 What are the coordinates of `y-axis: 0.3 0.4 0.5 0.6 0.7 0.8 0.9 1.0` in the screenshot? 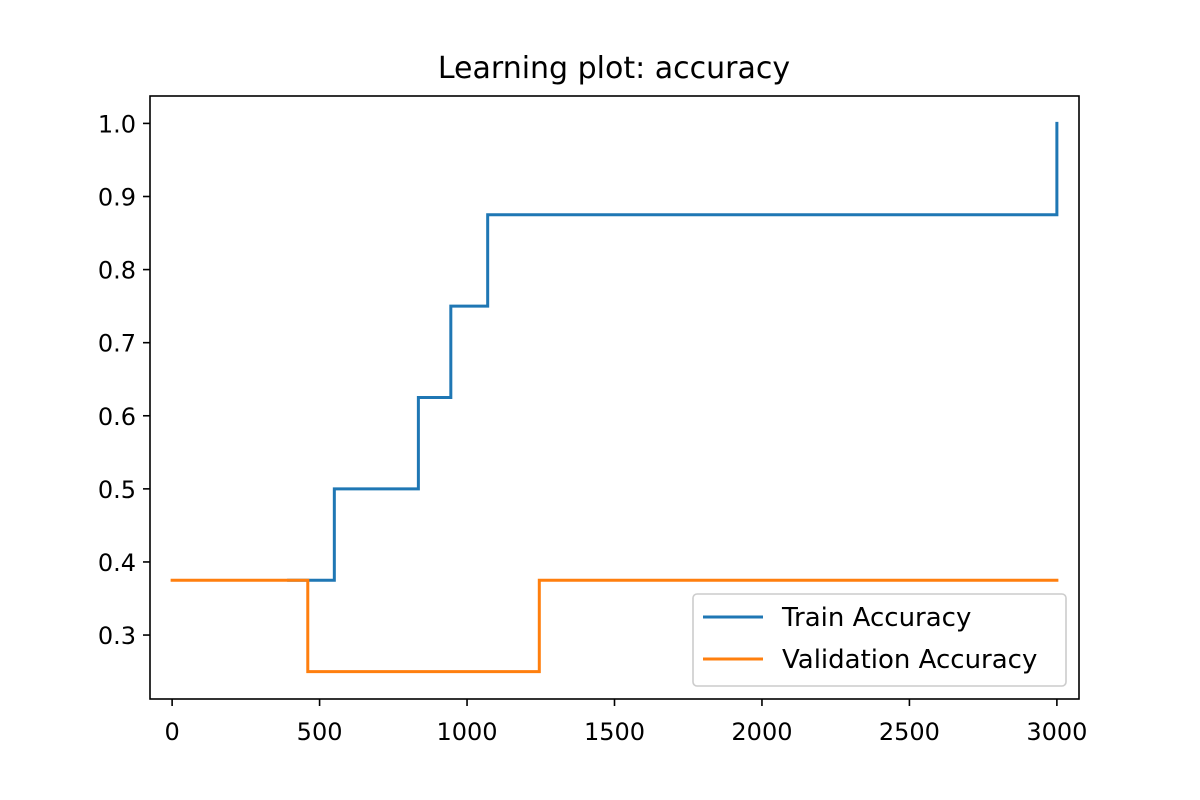 It's located at (124, 380).